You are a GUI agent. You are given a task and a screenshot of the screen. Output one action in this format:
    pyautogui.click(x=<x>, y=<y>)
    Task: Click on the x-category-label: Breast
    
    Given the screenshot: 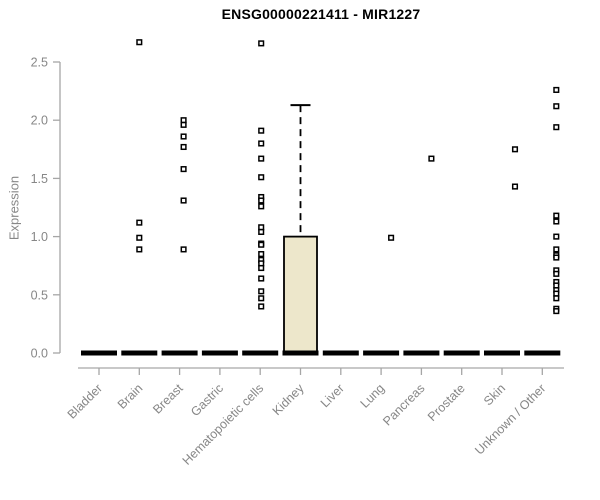 What is the action you would take?
    pyautogui.click(x=168, y=399)
    